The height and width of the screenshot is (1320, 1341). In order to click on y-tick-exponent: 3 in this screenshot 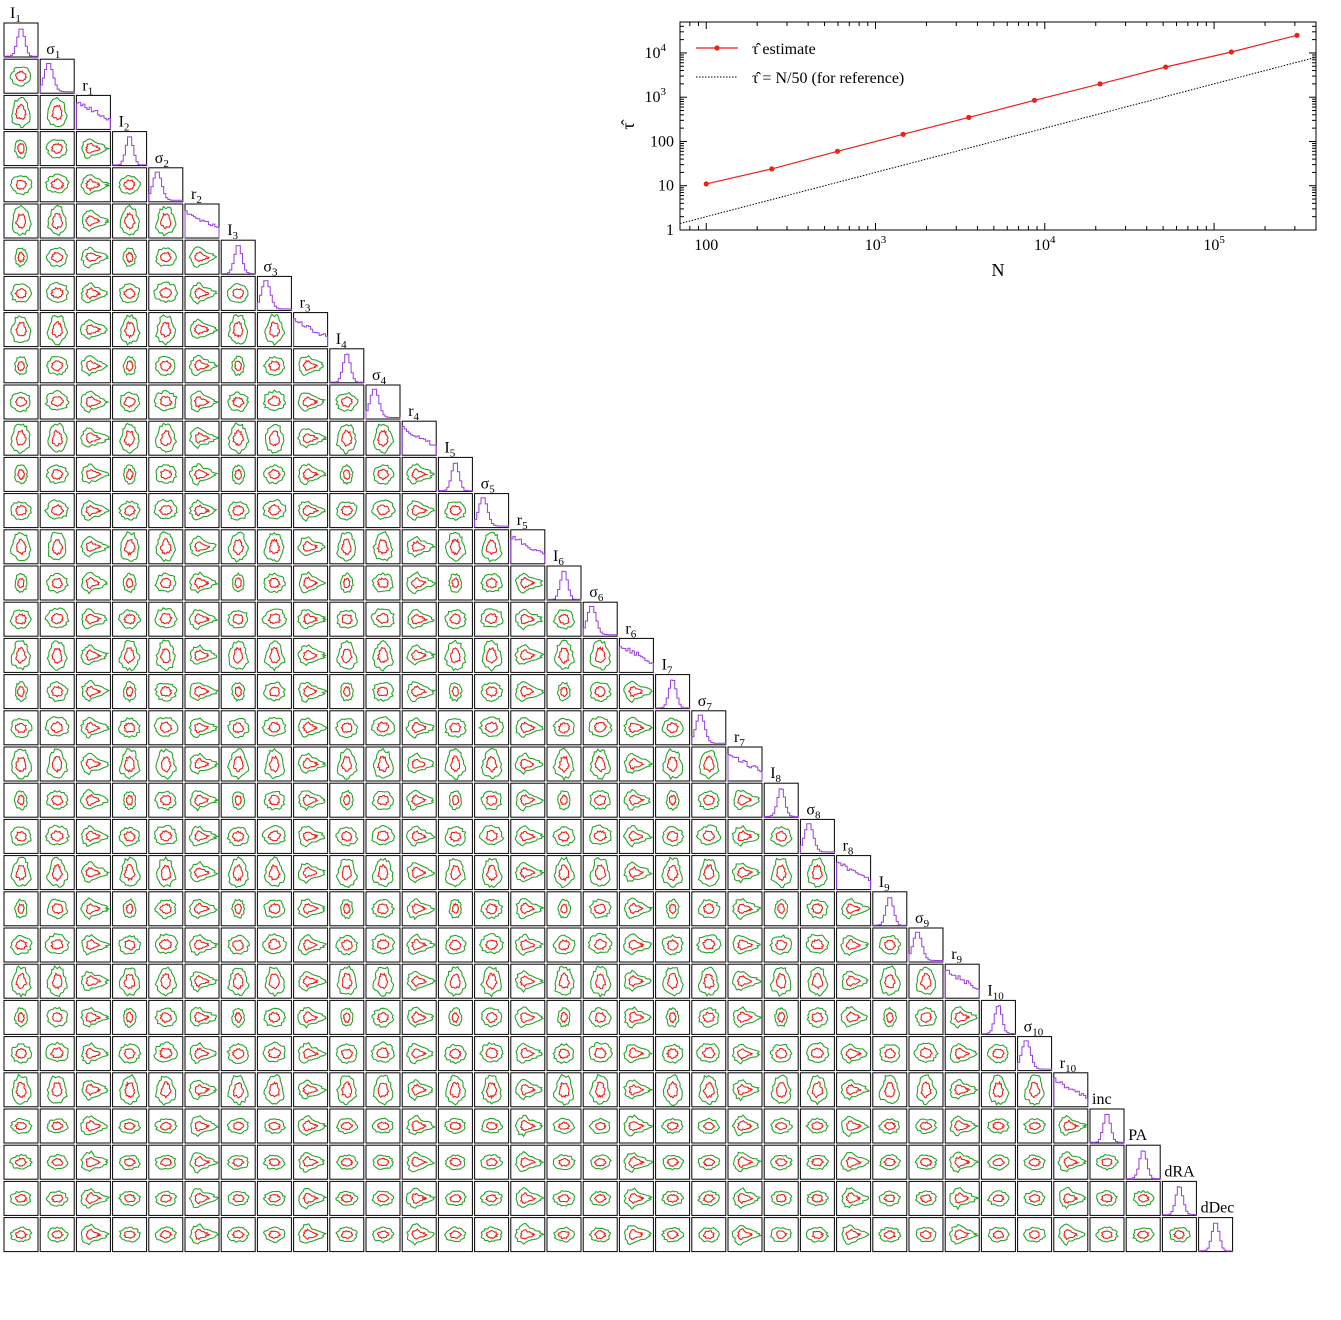, I will do `click(664, 92)`.